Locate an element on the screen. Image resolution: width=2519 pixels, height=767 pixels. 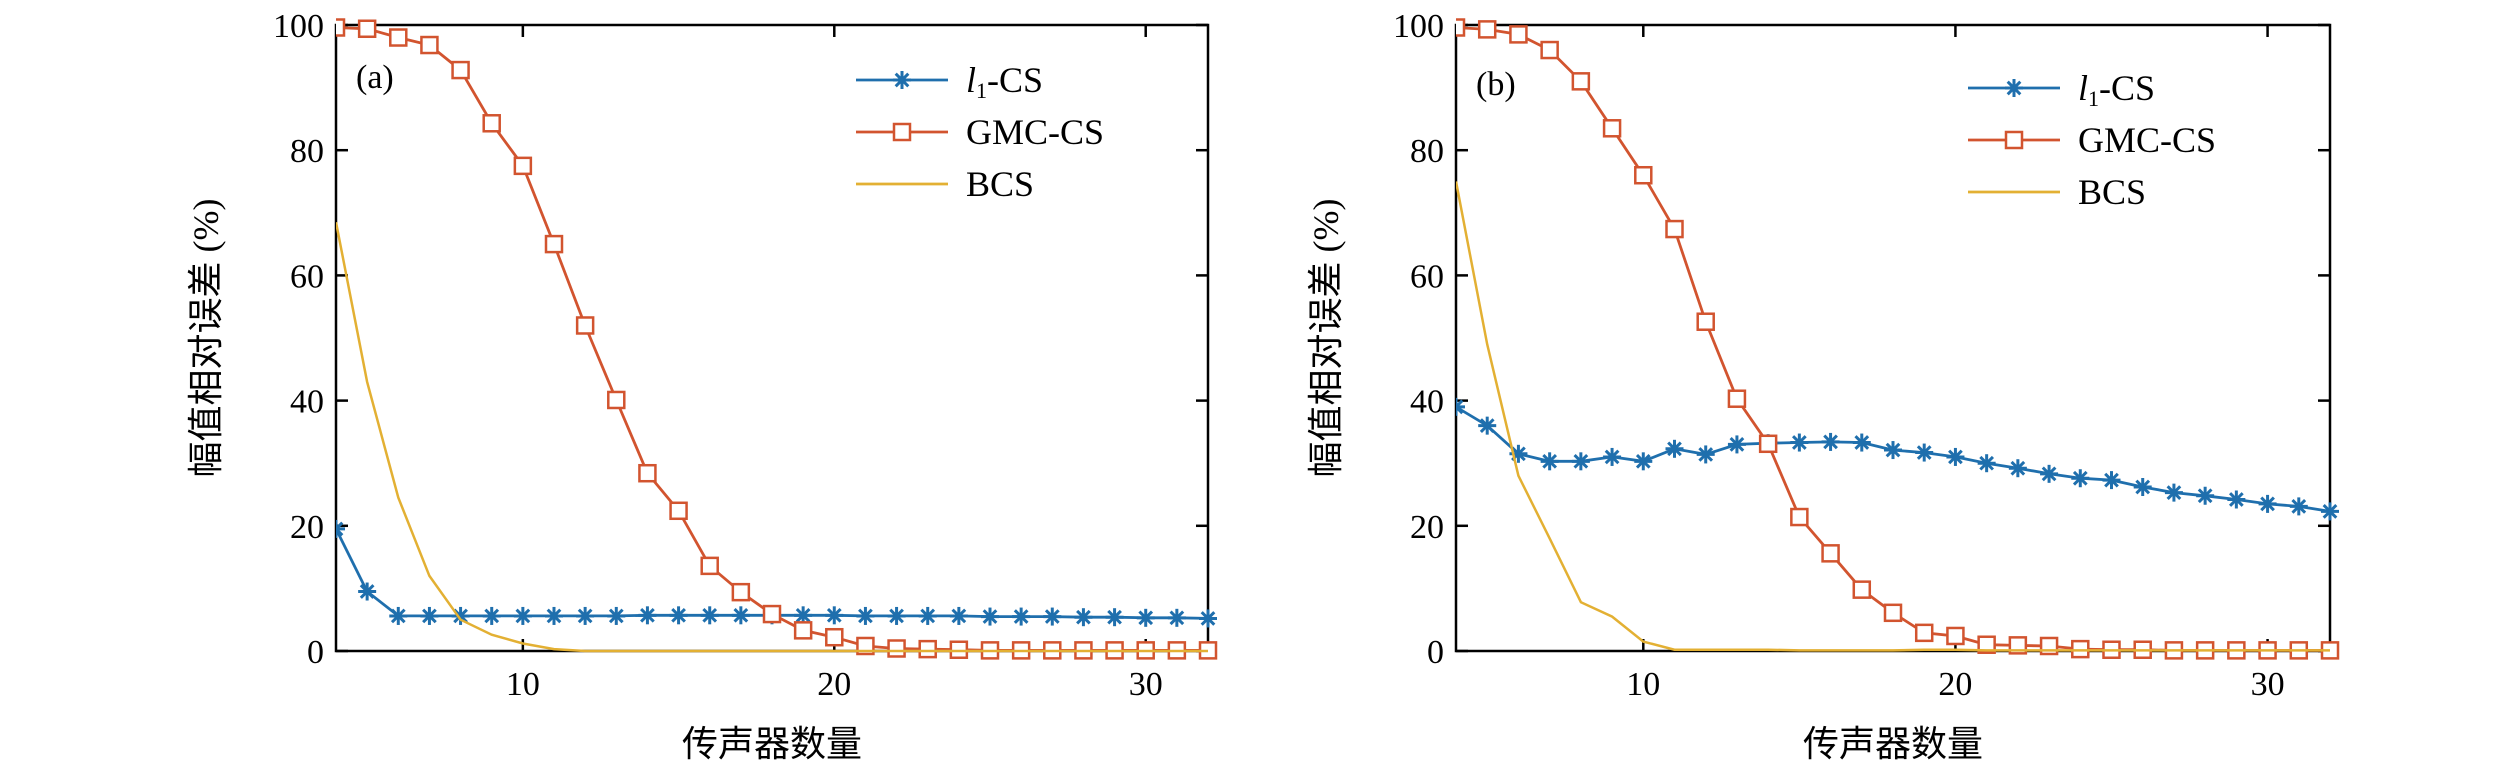
legend-item-bcs: BCS is located at coordinates (945, 184).